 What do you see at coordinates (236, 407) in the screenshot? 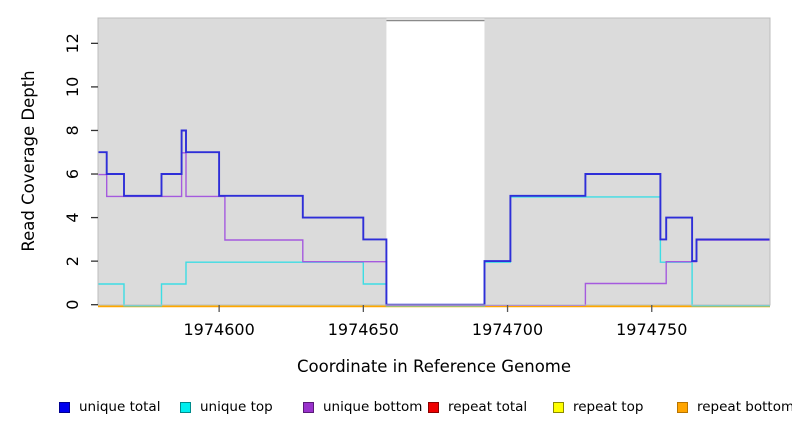
I see `legend-label: unique top` at bounding box center [236, 407].